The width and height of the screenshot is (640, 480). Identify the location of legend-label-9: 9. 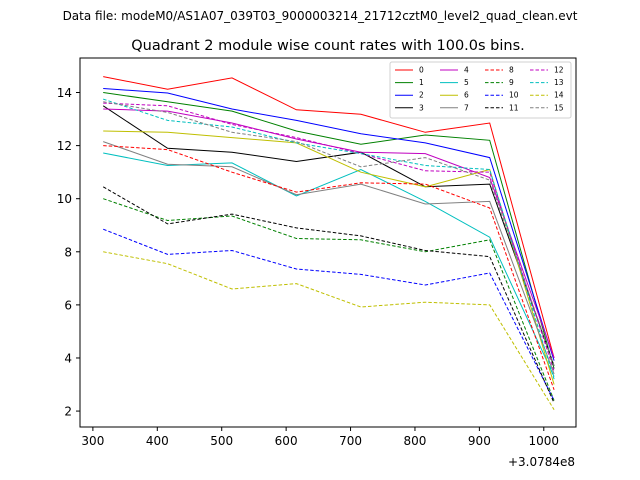
(511, 82).